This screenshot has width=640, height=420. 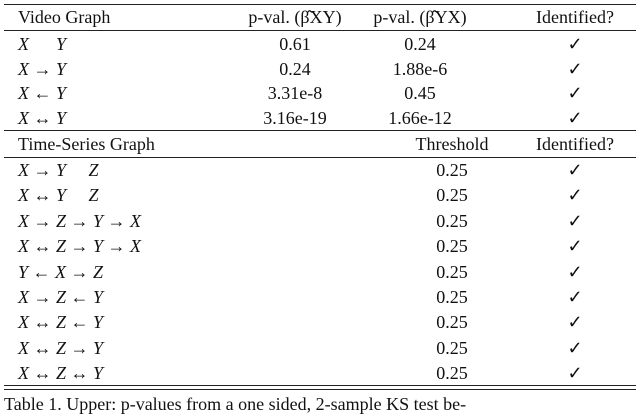 What do you see at coordinates (320, 4) in the screenshot?
I see `top-rule` at bounding box center [320, 4].